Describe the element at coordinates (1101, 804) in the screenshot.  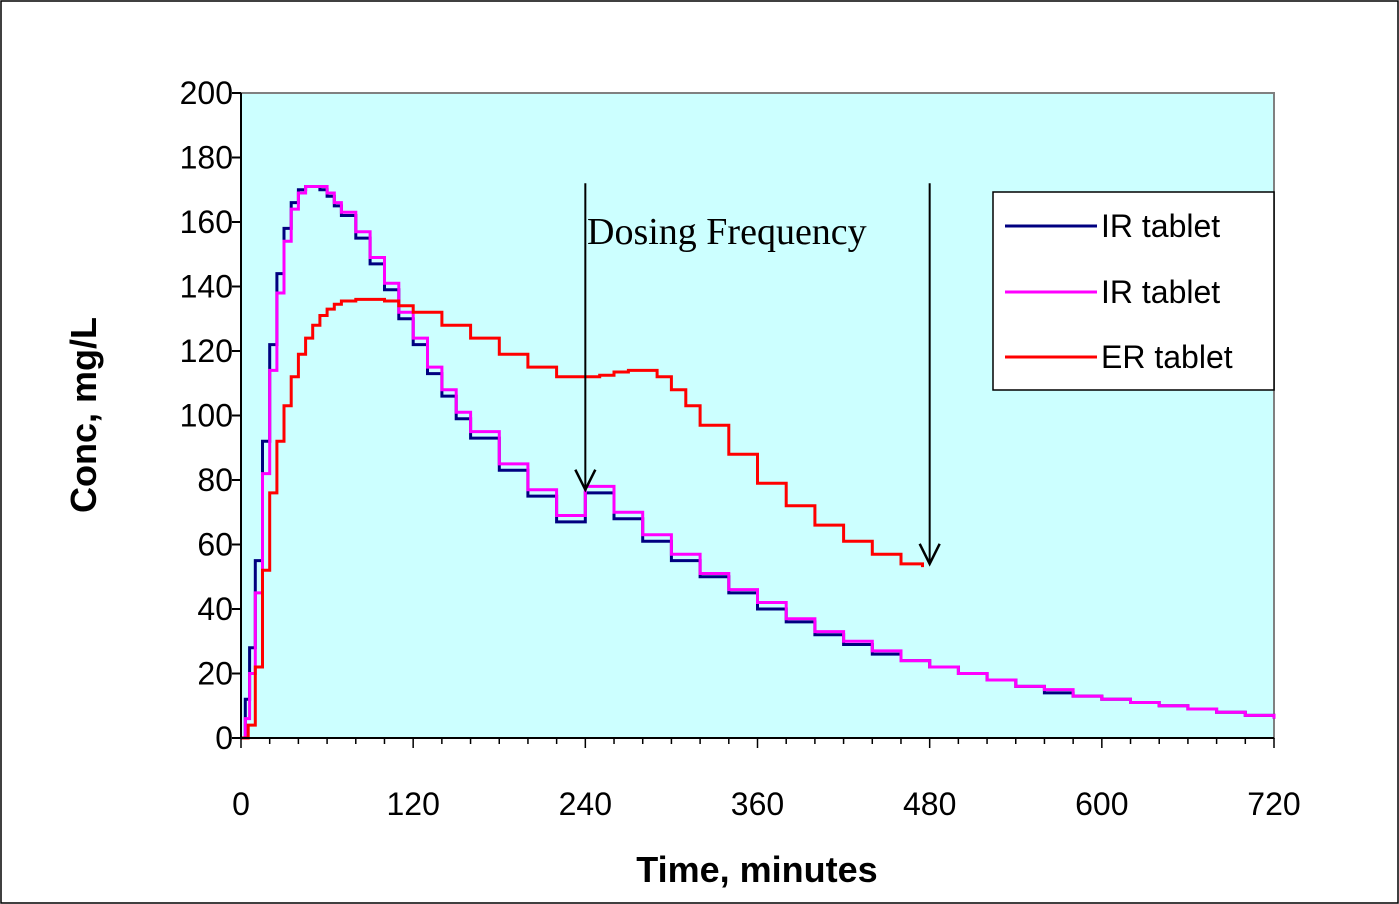
I see `x-tick-label: 600` at that location.